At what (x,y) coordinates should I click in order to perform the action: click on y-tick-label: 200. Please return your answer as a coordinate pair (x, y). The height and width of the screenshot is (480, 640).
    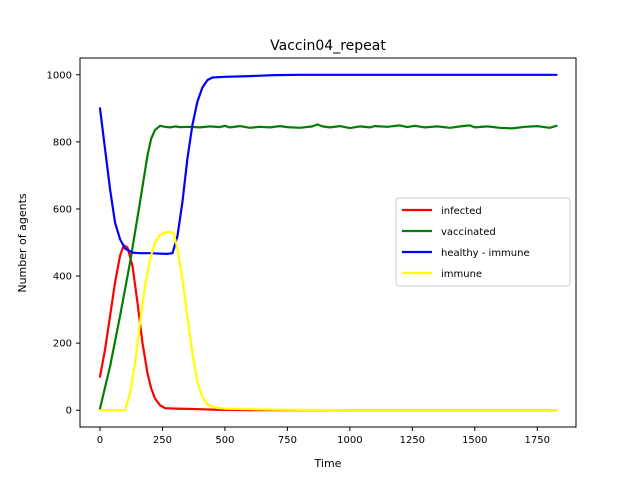
    Looking at the image, I should click on (62, 344).